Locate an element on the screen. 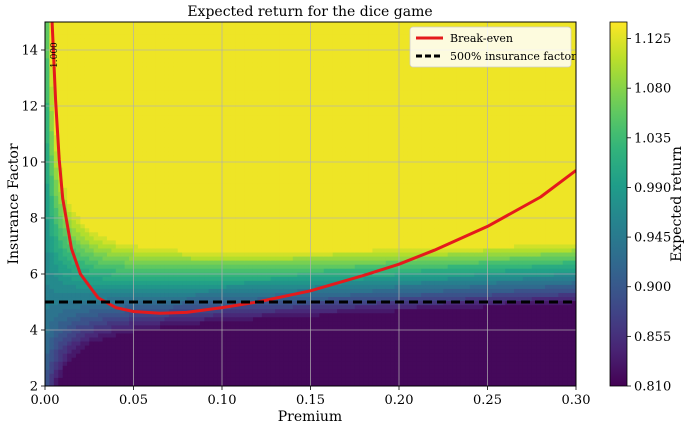  x-tick-label: 0.10 is located at coordinates (222, 400).